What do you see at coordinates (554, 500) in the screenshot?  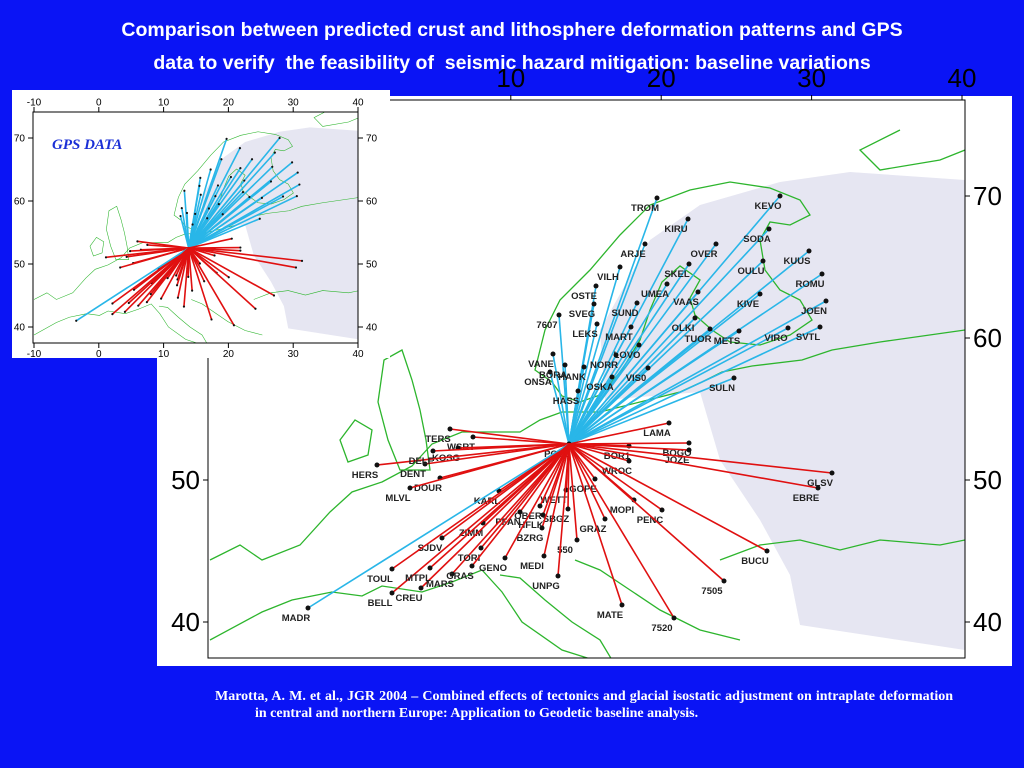 I see `station-label: WETT` at bounding box center [554, 500].